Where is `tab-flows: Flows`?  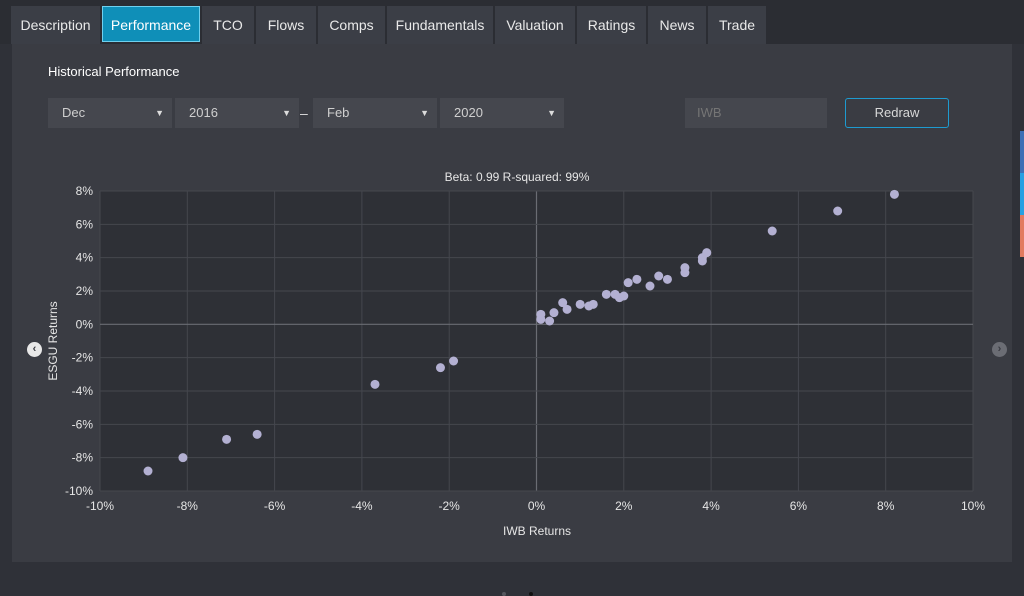 tab-flows: Flows is located at coordinates (286, 25).